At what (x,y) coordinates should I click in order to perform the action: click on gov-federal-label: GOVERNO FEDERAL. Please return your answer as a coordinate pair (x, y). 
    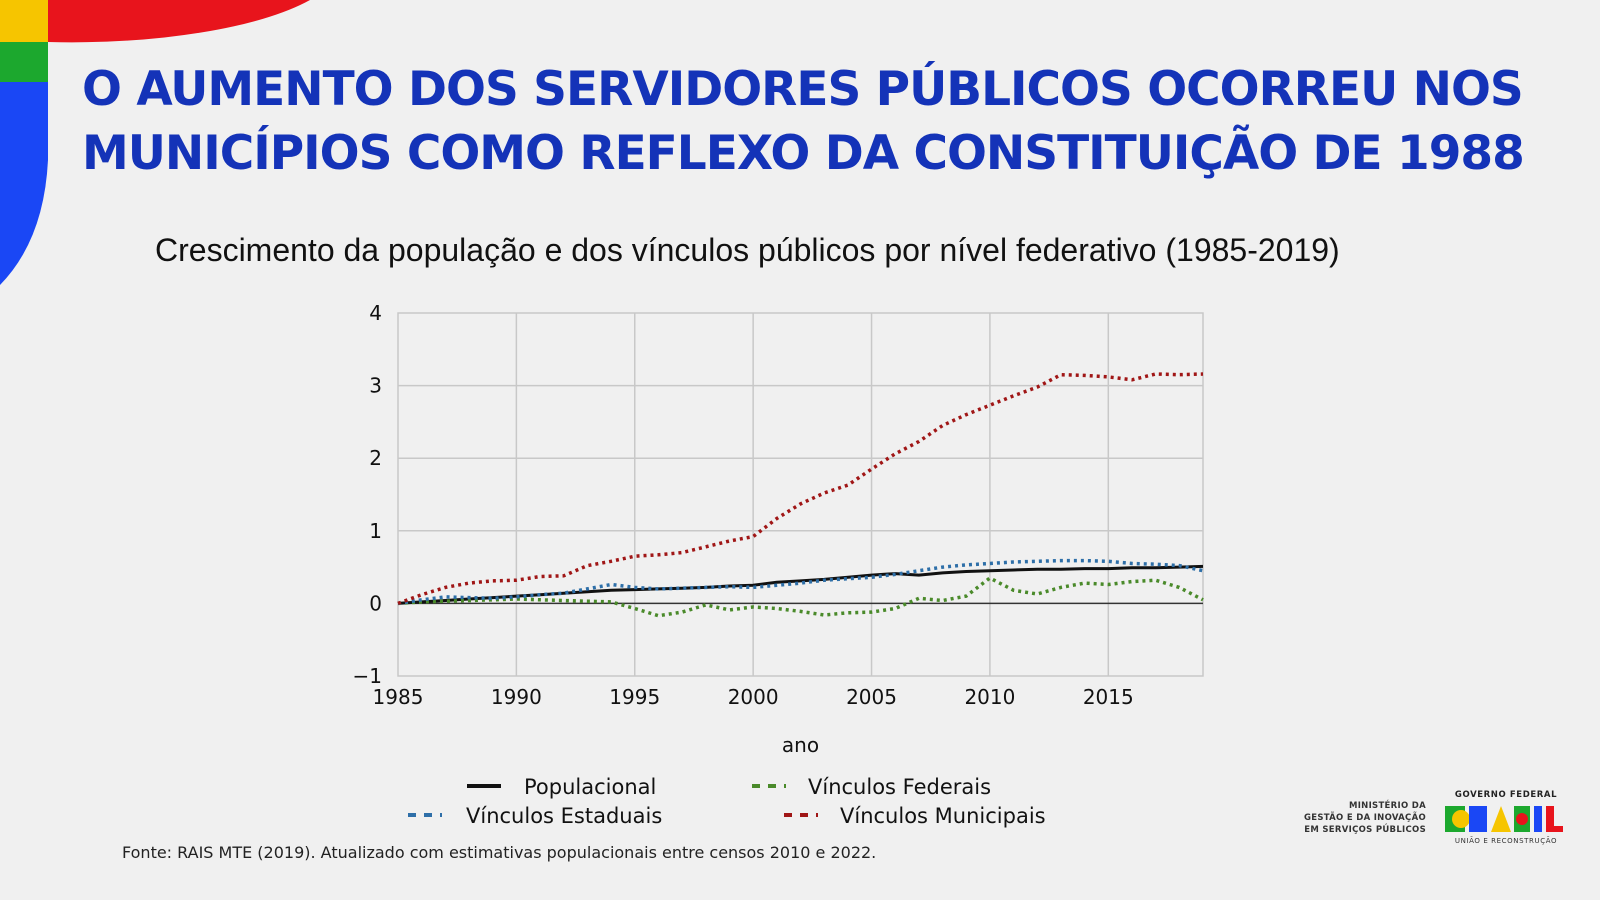
    Looking at the image, I should click on (1506, 795).